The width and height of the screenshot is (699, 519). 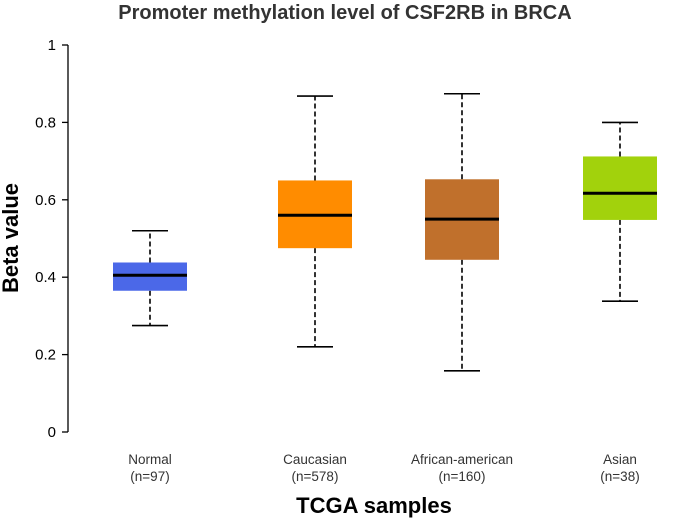 What do you see at coordinates (619, 476) in the screenshot?
I see `x-tick-sample-size: (n=38)` at bounding box center [619, 476].